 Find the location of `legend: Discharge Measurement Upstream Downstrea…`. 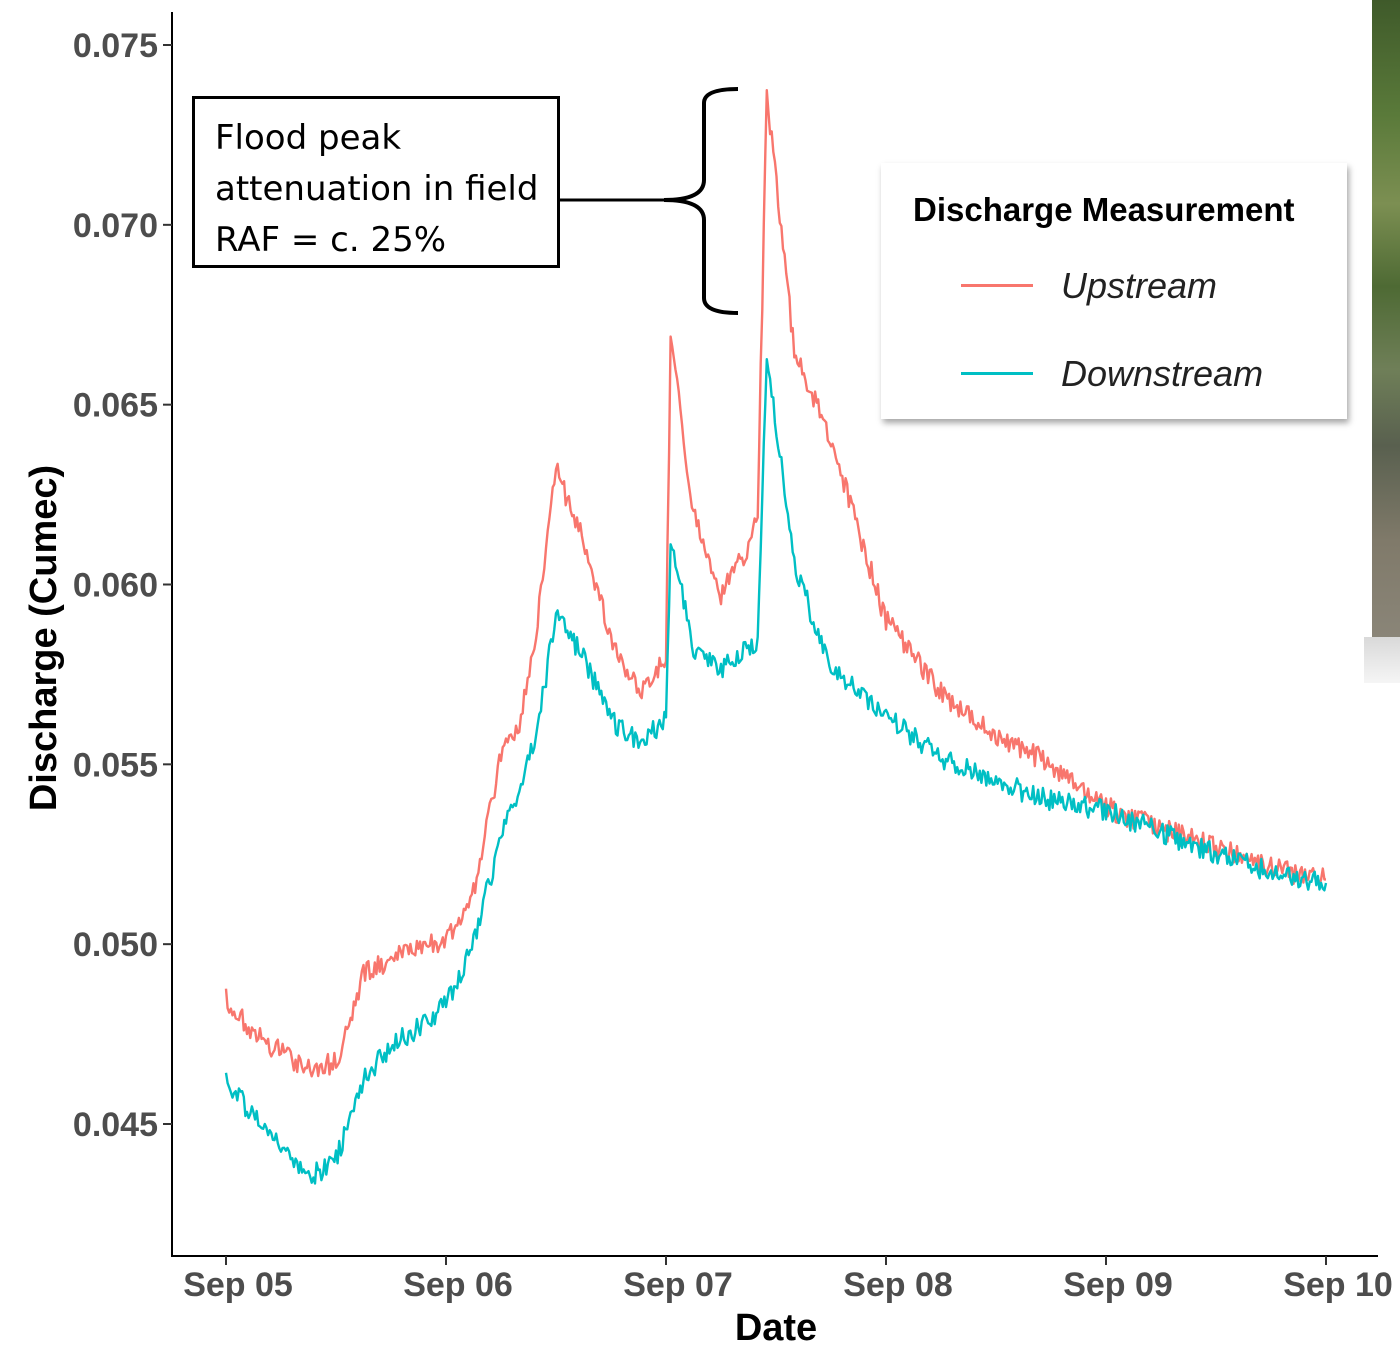

legend: Discharge Measurement Upstream Downstrea… is located at coordinates (1114, 291).